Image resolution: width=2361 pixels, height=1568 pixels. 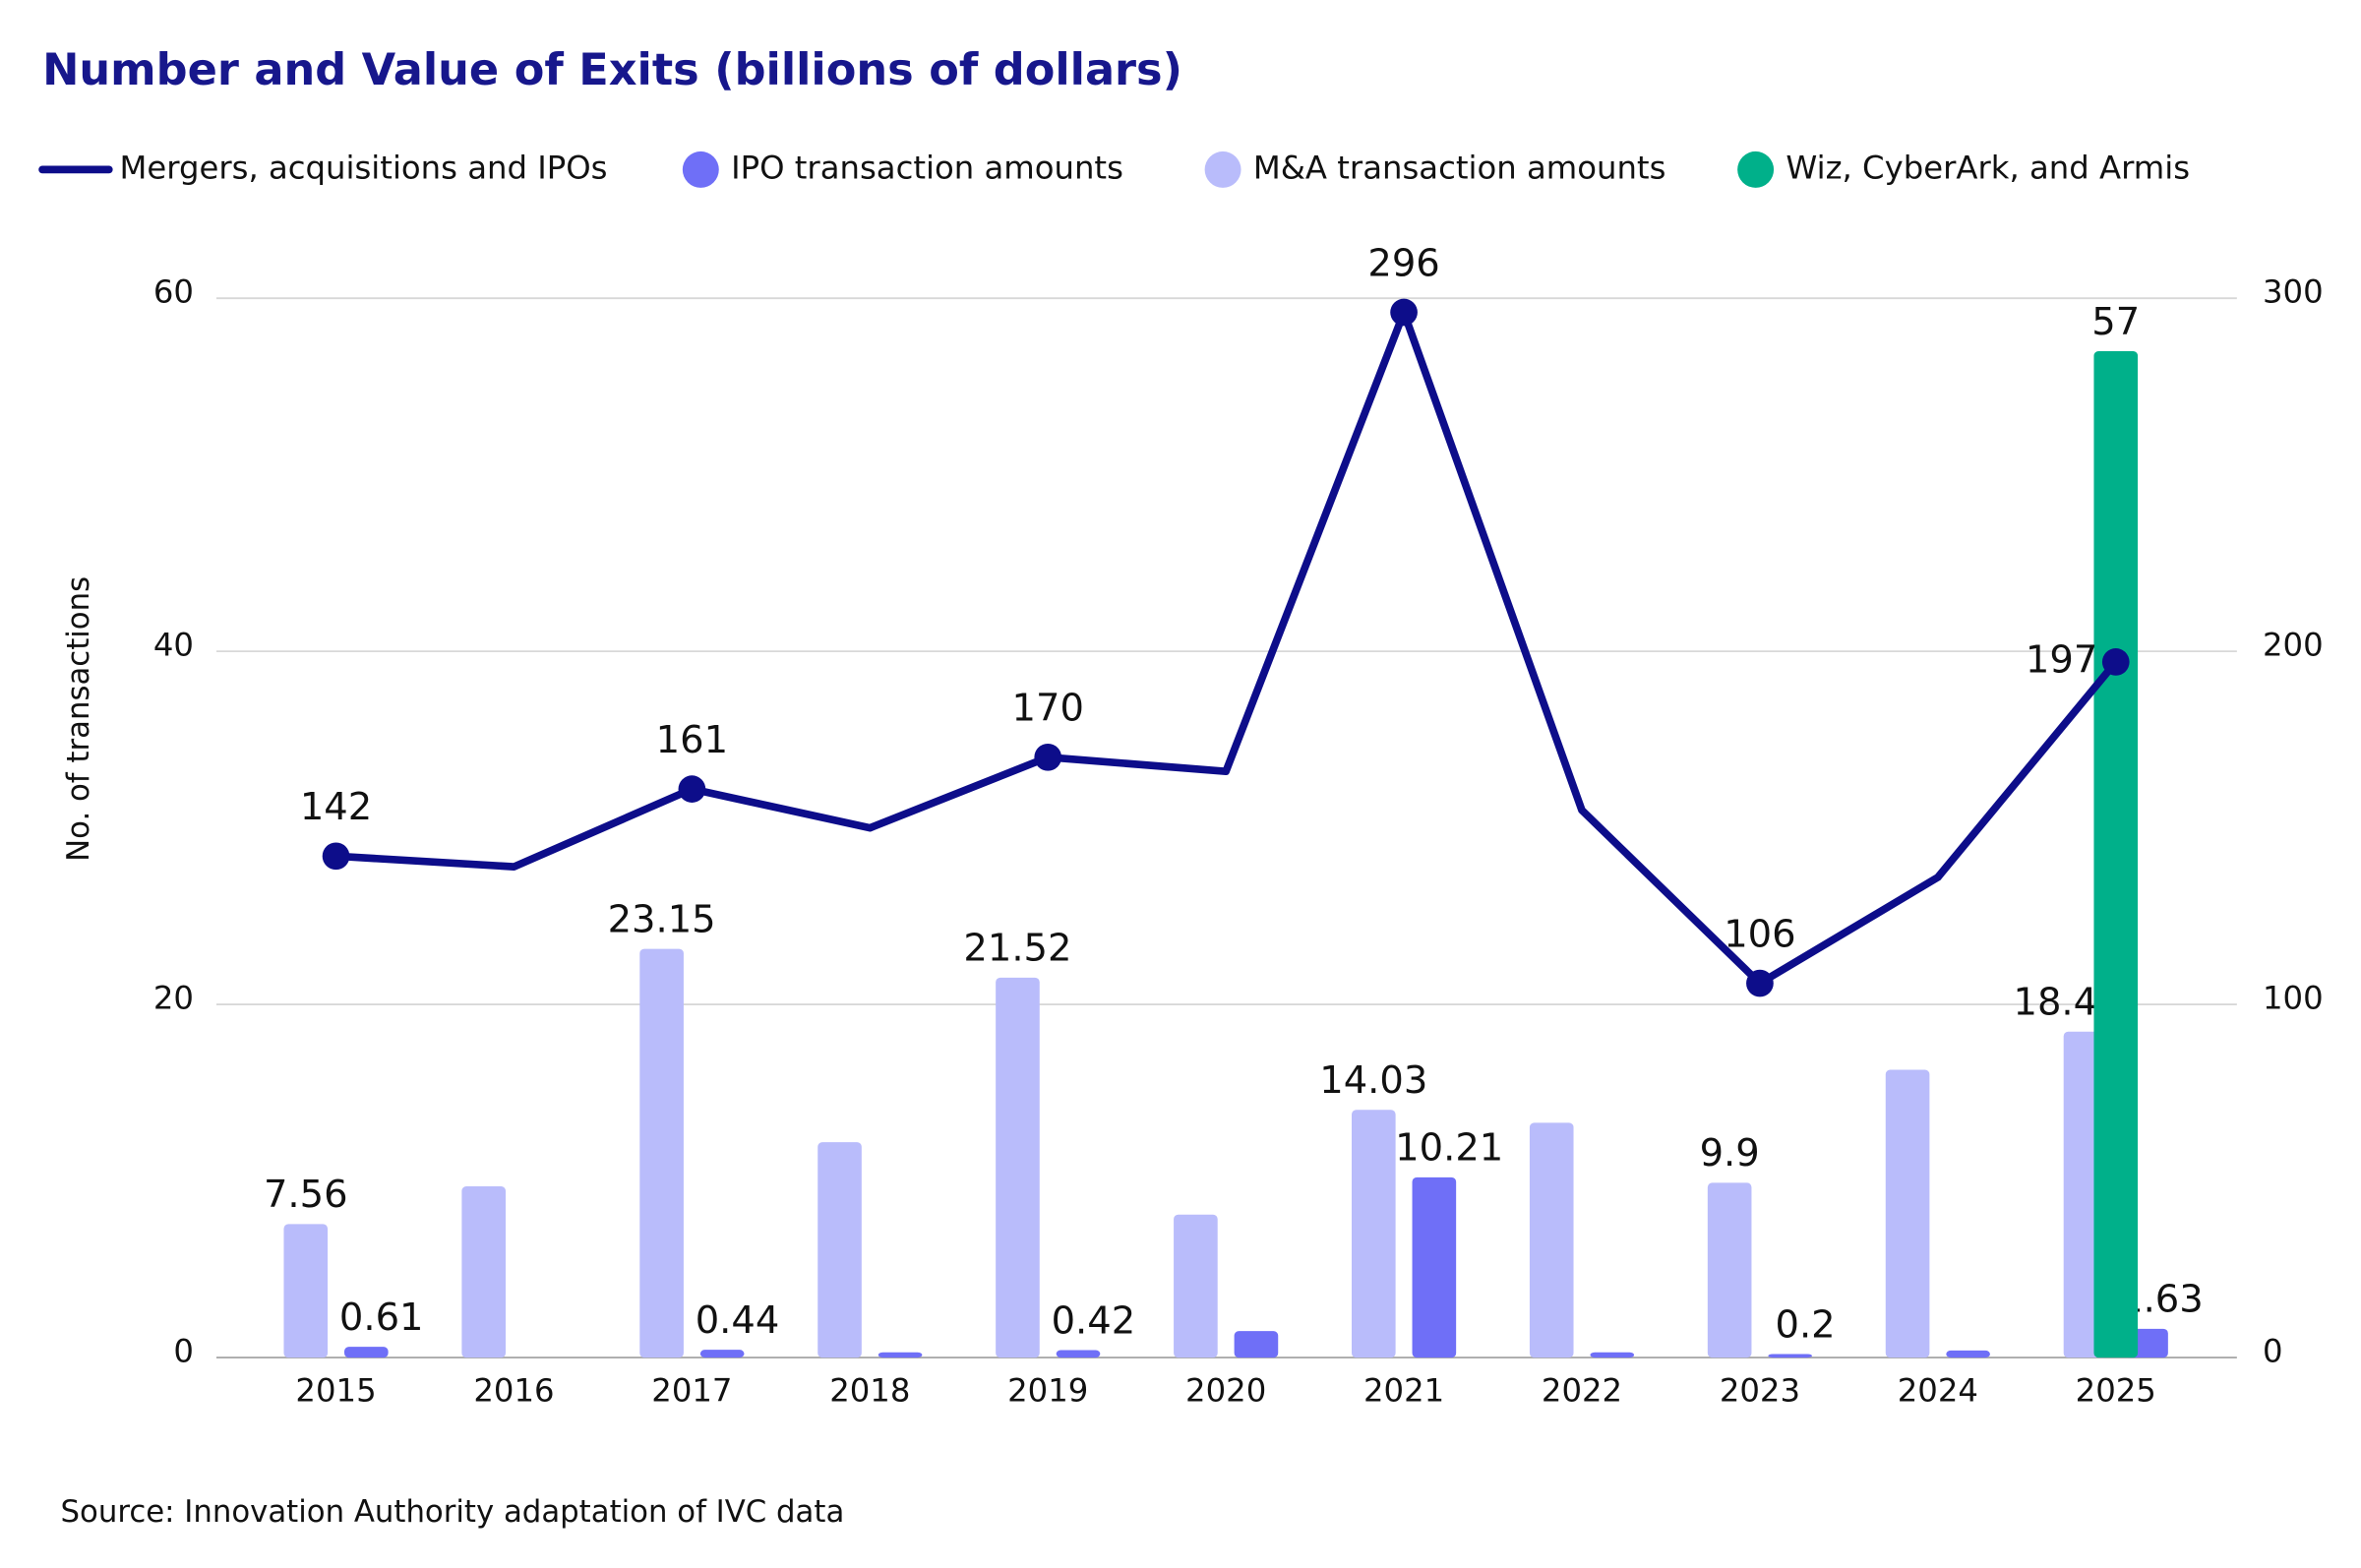 I want to click on y-tick-label: 40, so click(x=174, y=645).